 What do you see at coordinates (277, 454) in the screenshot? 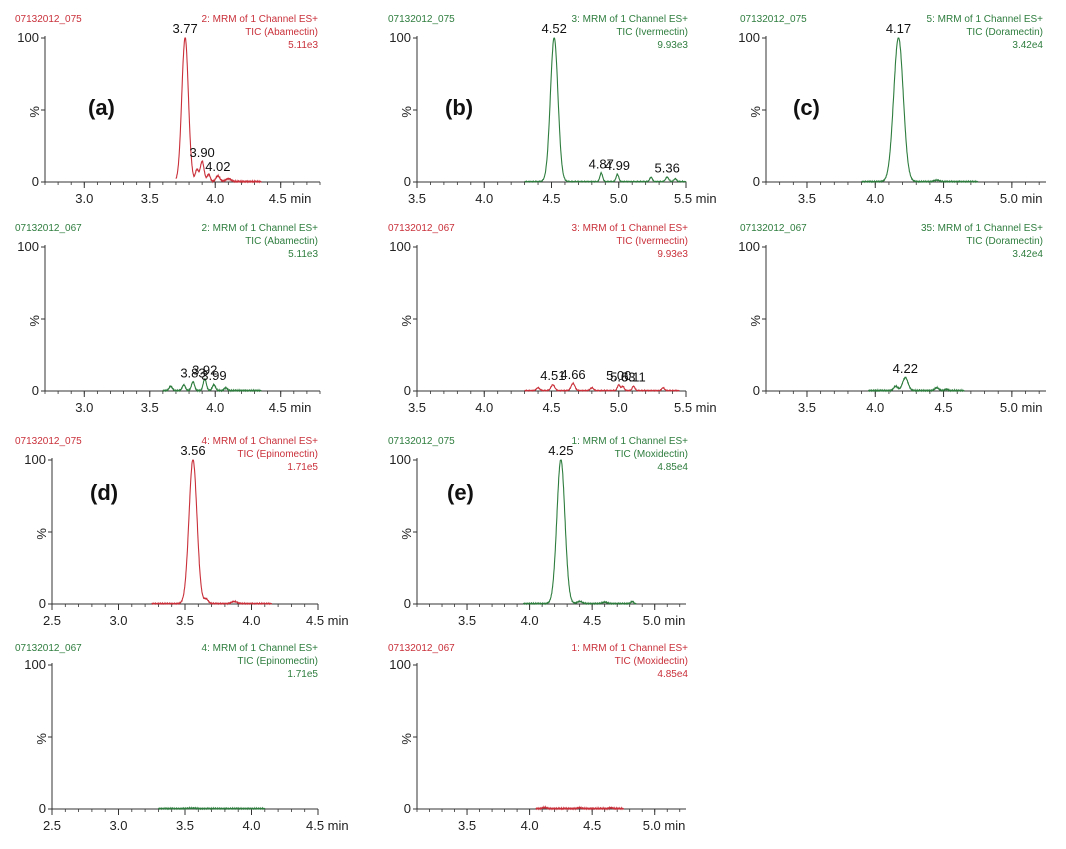
I see `tic-label: TIC (Epinomectin)` at bounding box center [277, 454].